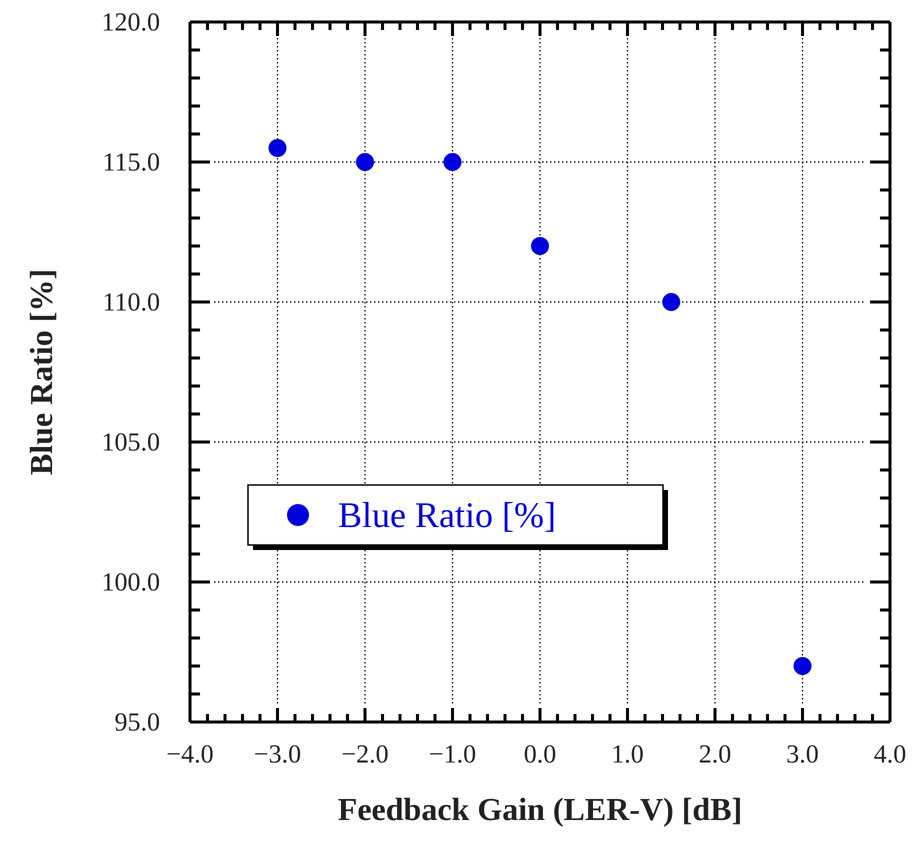  I want to click on x-tick-label: −2.0, so click(365, 753).